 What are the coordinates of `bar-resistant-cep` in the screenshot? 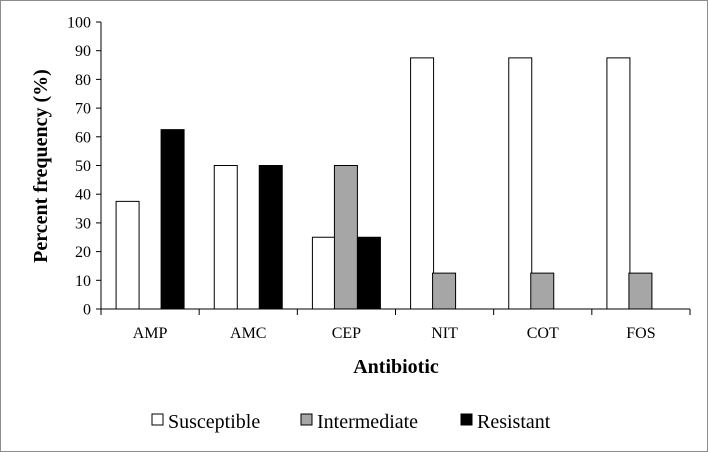 It's located at (368, 273).